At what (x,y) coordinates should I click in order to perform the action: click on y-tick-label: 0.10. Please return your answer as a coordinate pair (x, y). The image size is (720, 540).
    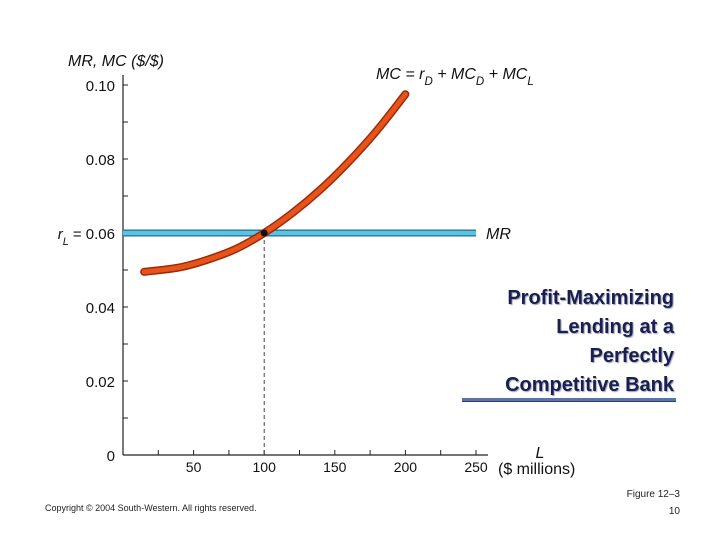
    Looking at the image, I should click on (100, 86).